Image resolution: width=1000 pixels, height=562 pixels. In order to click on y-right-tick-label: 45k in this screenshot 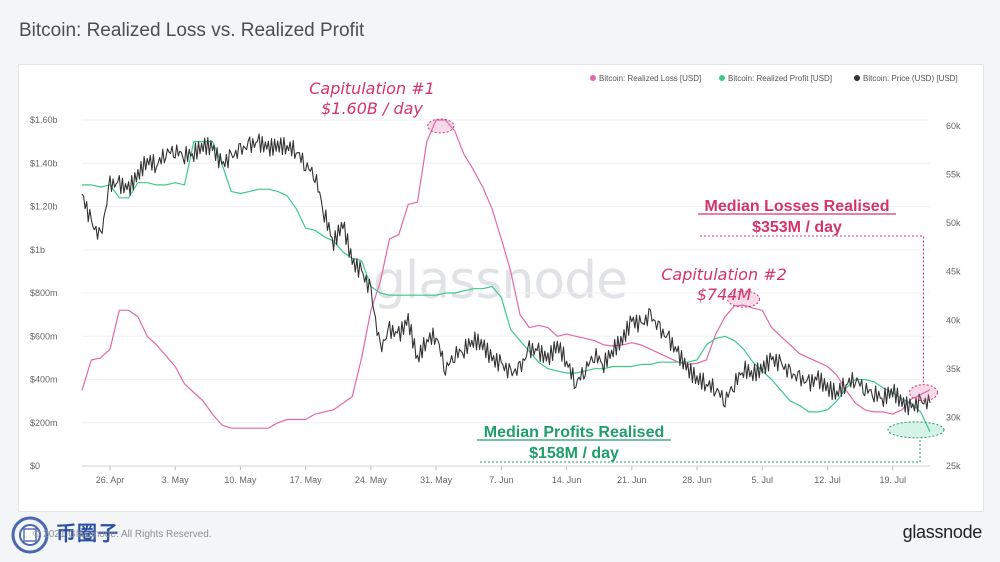, I will do `click(953, 272)`.